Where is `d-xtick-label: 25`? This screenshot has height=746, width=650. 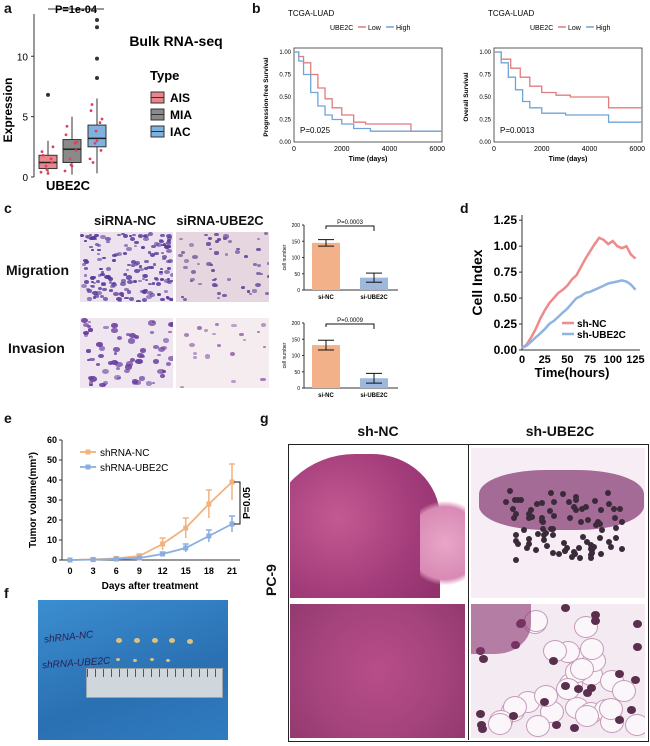 d-xtick-label: 25 is located at coordinates (545, 360).